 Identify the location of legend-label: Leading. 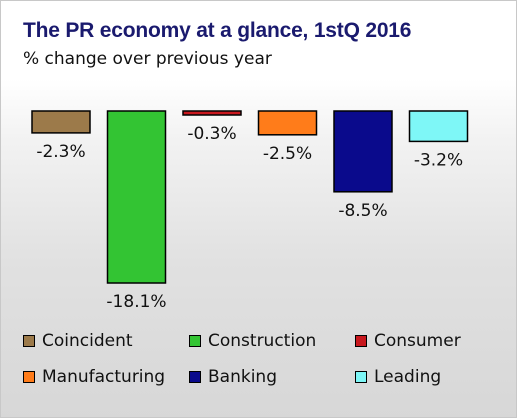
(408, 377).